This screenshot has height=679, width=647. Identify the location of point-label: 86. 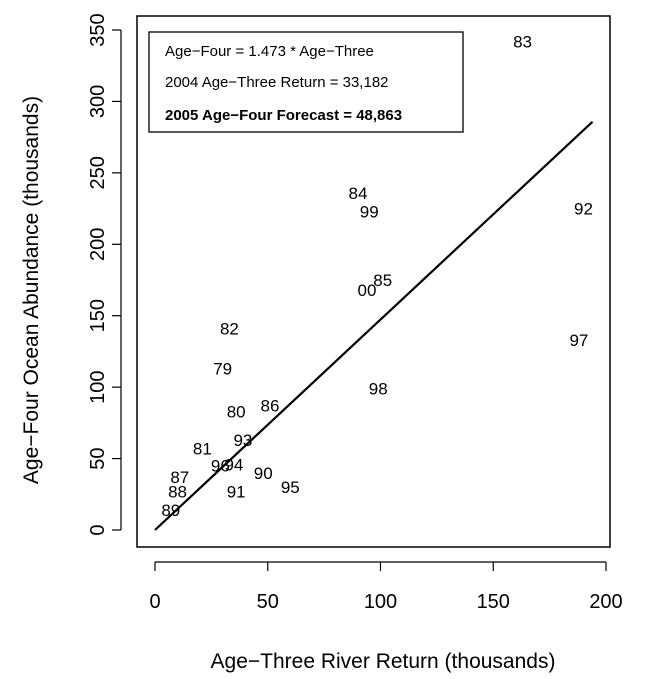
(270, 406).